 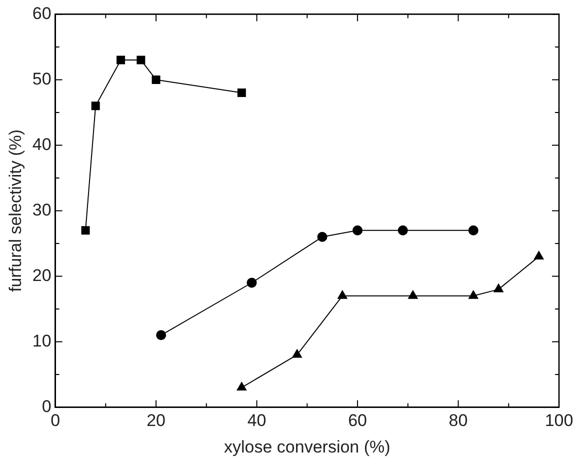 I want to click on y-tick-label: 0, so click(x=47, y=406).